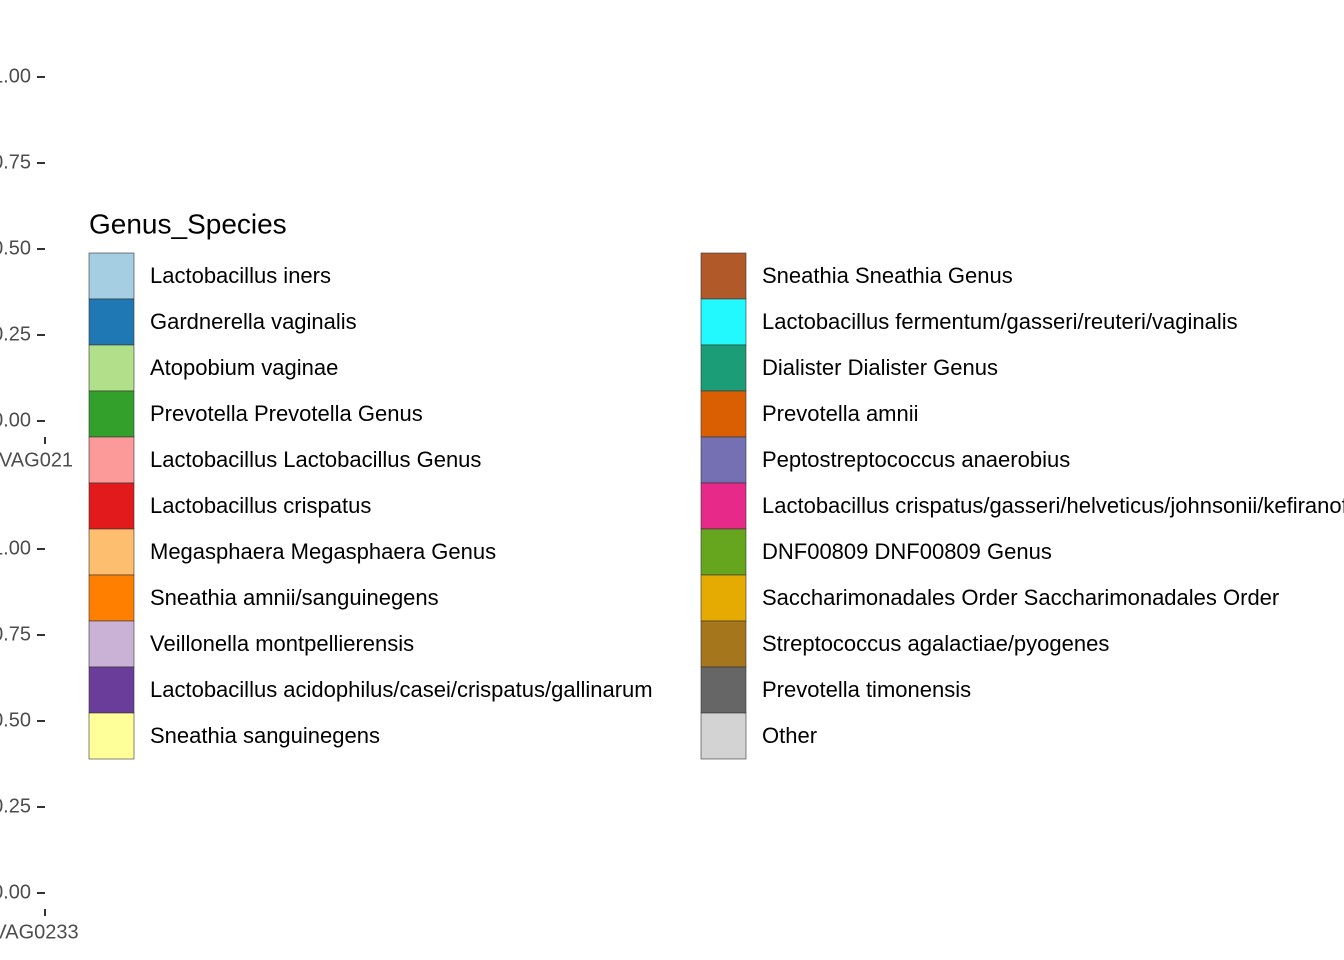 The height and width of the screenshot is (960, 1344). What do you see at coordinates (294, 597) in the screenshot?
I see `legend-label: Sneathia amnii/sanguinegens` at bounding box center [294, 597].